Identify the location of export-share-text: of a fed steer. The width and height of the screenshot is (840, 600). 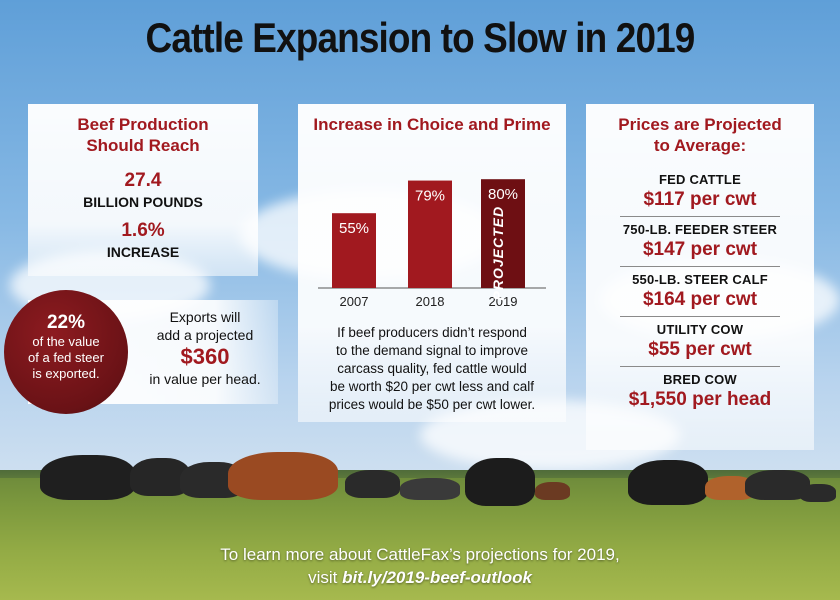
(66, 357).